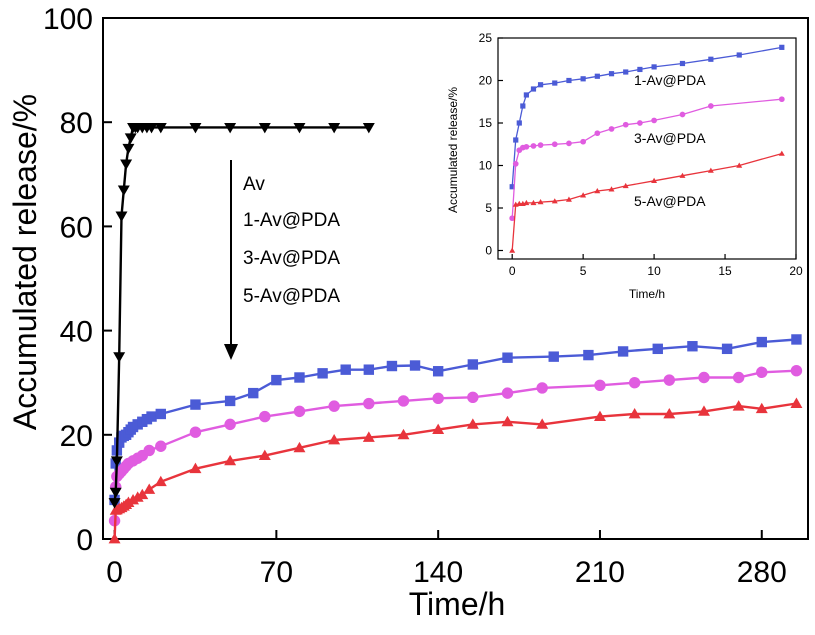 The width and height of the screenshot is (815, 635). What do you see at coordinates (231, 352) in the screenshot?
I see `legend-arrow-head` at bounding box center [231, 352].